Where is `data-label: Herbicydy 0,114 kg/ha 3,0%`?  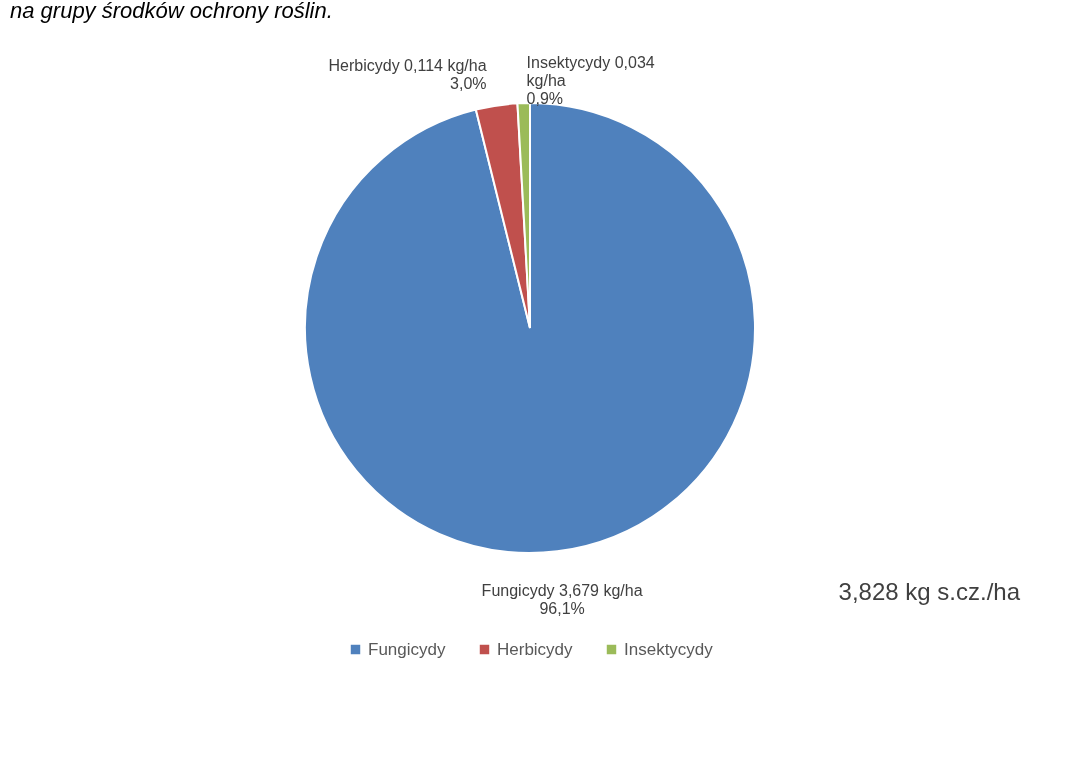
data-label: Herbicydy 0,114 kg/ha 3,0% is located at coordinates (407, 74).